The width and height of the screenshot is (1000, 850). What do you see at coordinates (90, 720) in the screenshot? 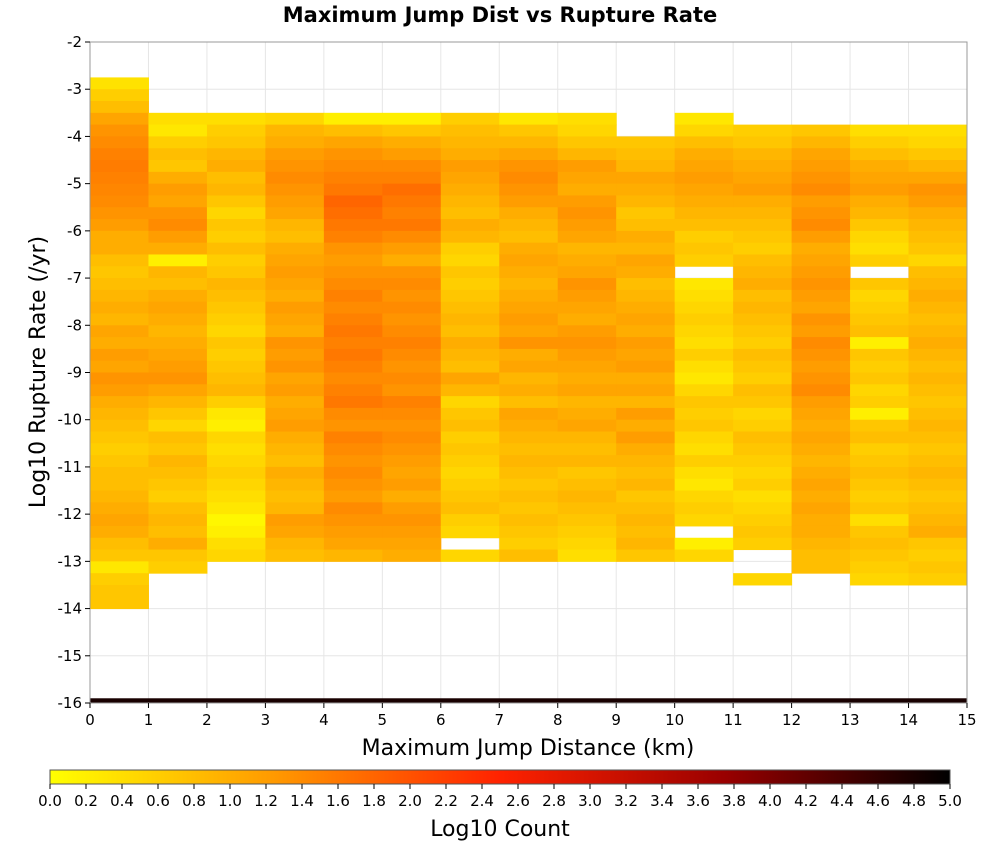
I see `x-tick-label: 0` at bounding box center [90, 720].